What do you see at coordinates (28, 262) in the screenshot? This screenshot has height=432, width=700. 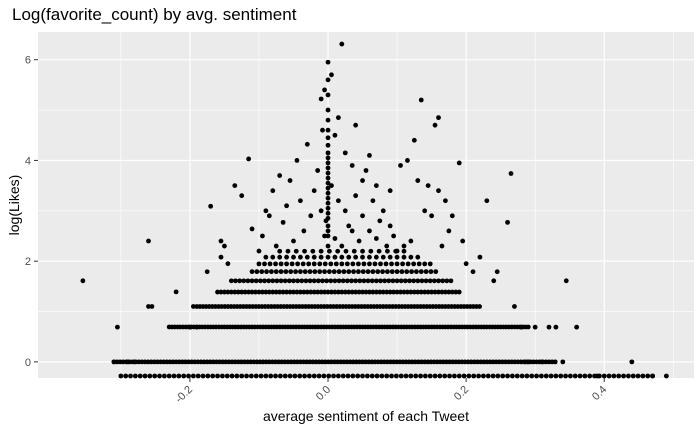 I see `y-tick-label: 2` at bounding box center [28, 262].